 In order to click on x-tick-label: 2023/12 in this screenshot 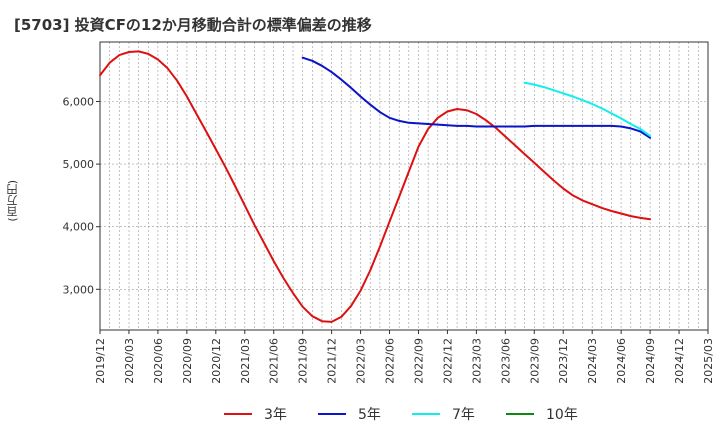, I will do `click(563, 361)`.